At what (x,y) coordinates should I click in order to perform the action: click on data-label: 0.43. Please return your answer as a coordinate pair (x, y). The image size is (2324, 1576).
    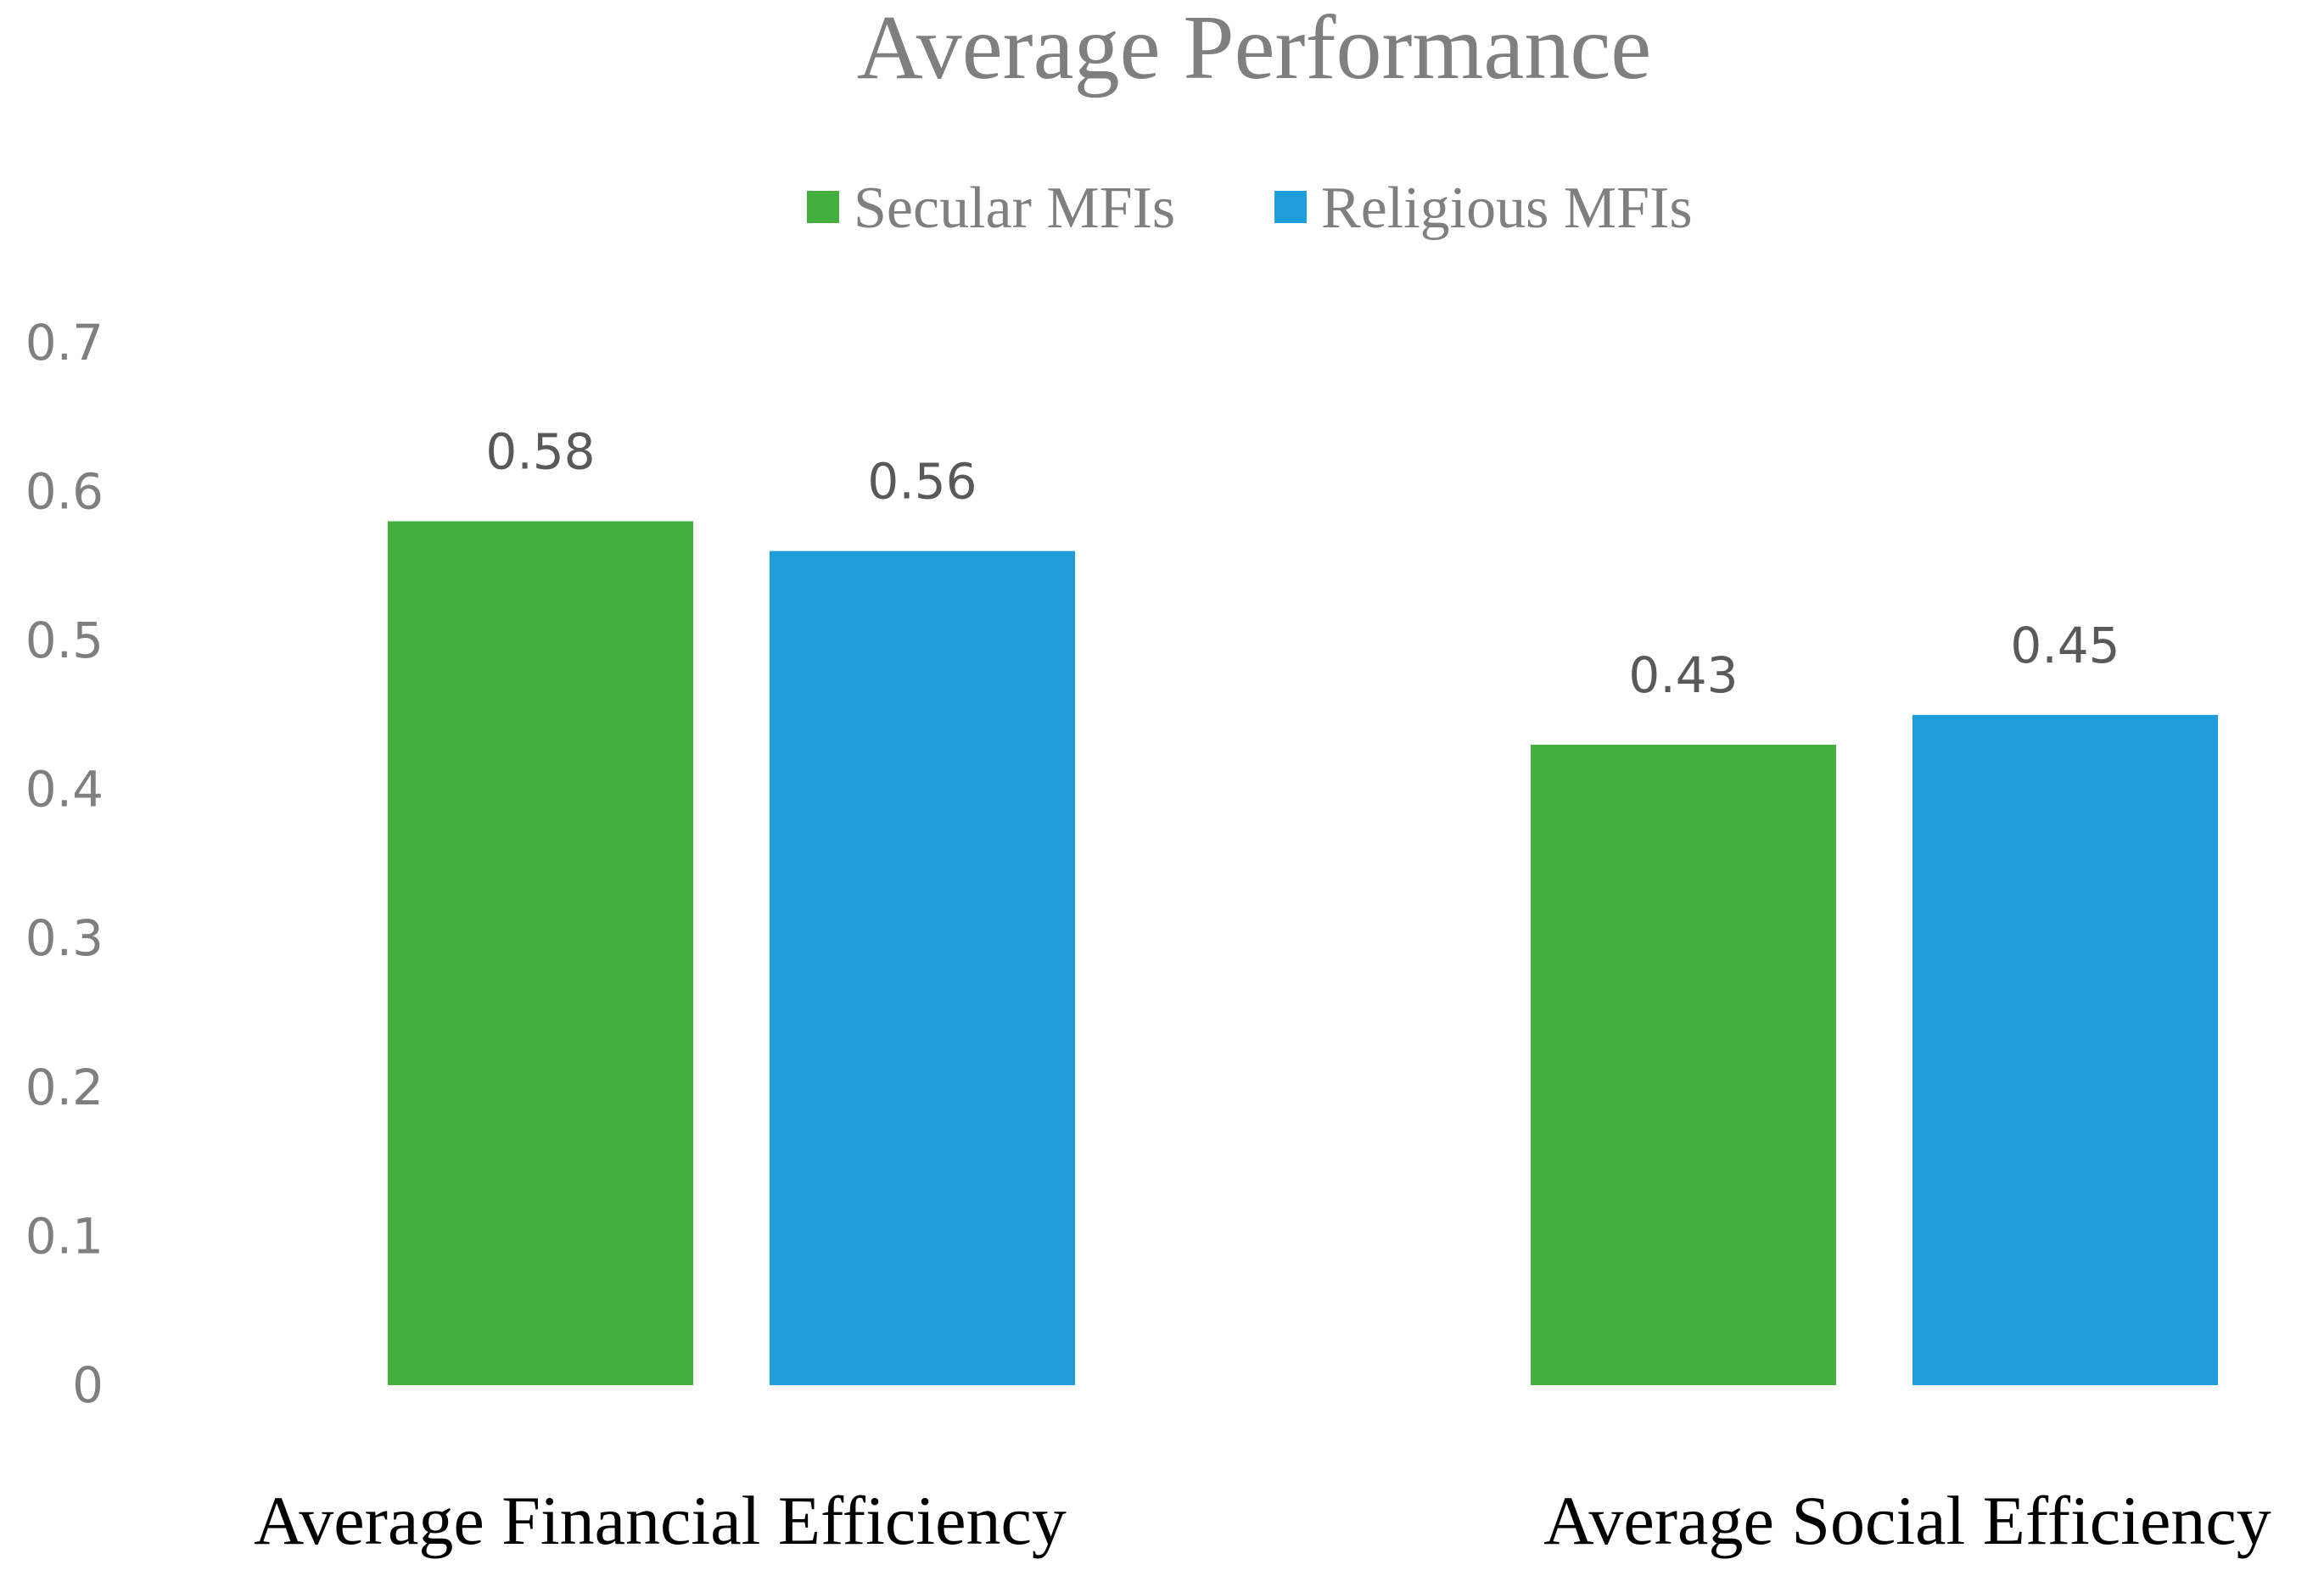
    Looking at the image, I should click on (1683, 675).